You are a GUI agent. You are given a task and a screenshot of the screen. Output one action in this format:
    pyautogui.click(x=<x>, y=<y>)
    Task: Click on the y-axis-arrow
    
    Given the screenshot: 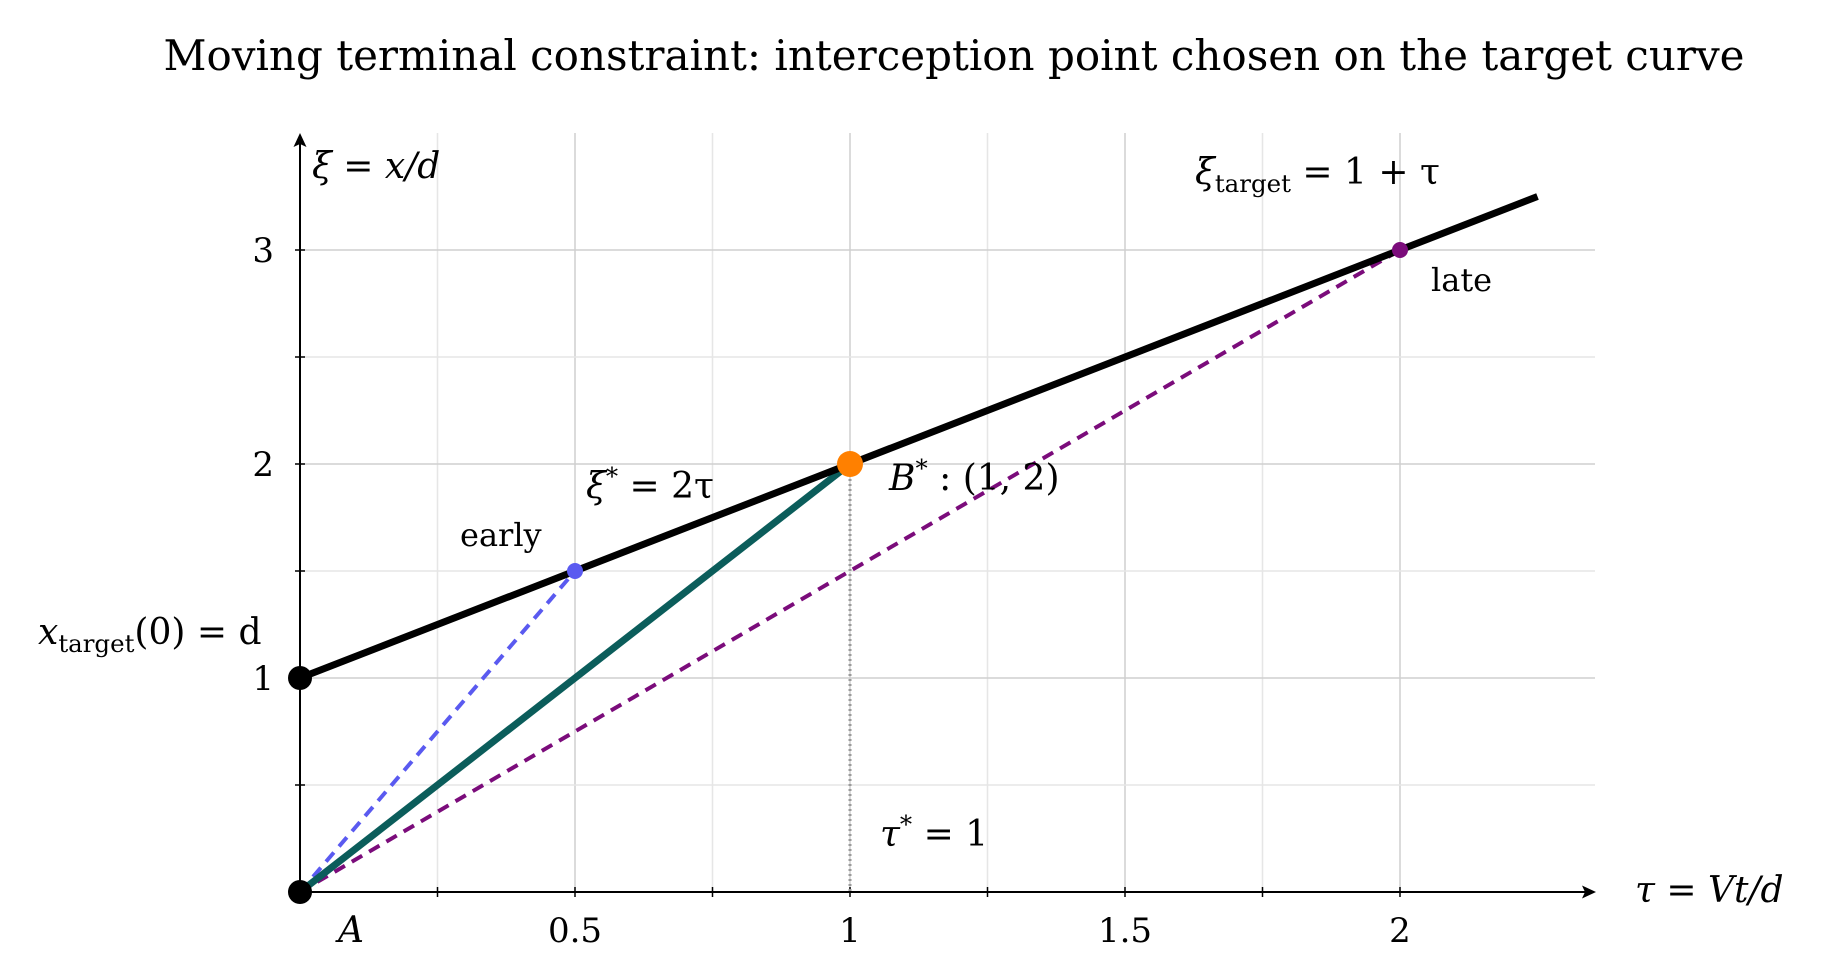 What is the action you would take?
    pyautogui.click(x=300, y=140)
    